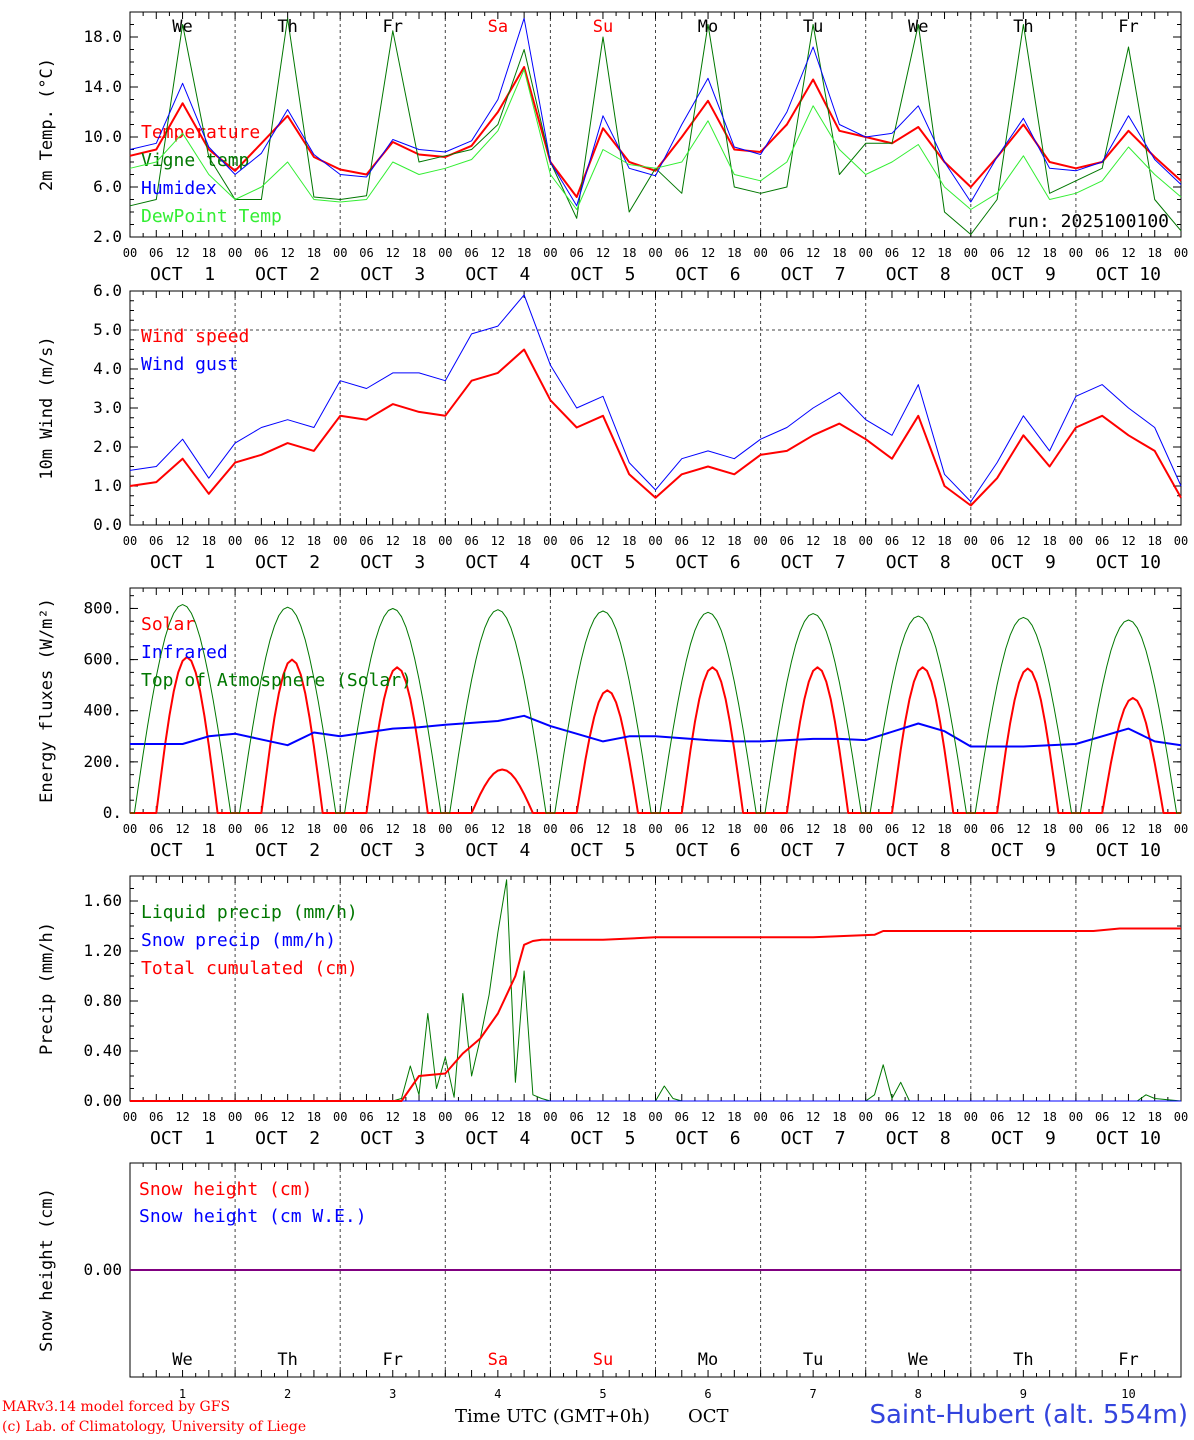 The width and height of the screenshot is (1194, 1440). What do you see at coordinates (287, 1394) in the screenshot?
I see `day-number-label: 2` at bounding box center [287, 1394].